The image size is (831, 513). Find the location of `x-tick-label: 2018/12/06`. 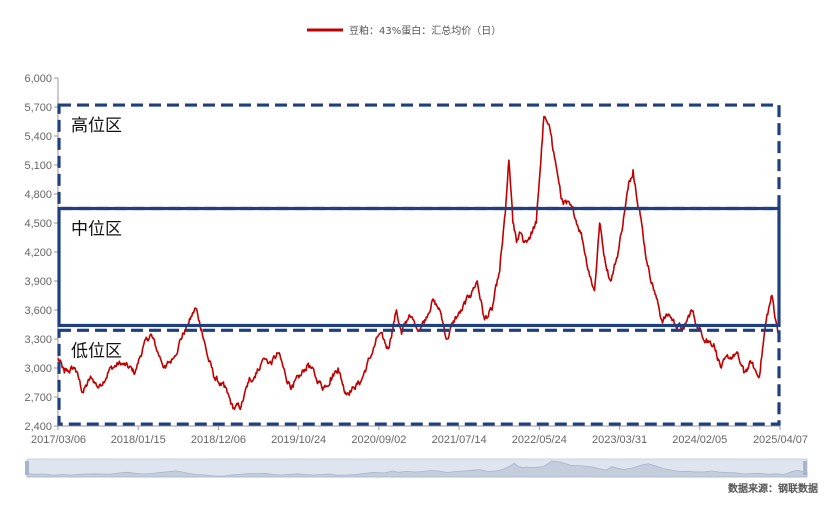

x-tick-label: 2018/12/06 is located at coordinates (218, 440).